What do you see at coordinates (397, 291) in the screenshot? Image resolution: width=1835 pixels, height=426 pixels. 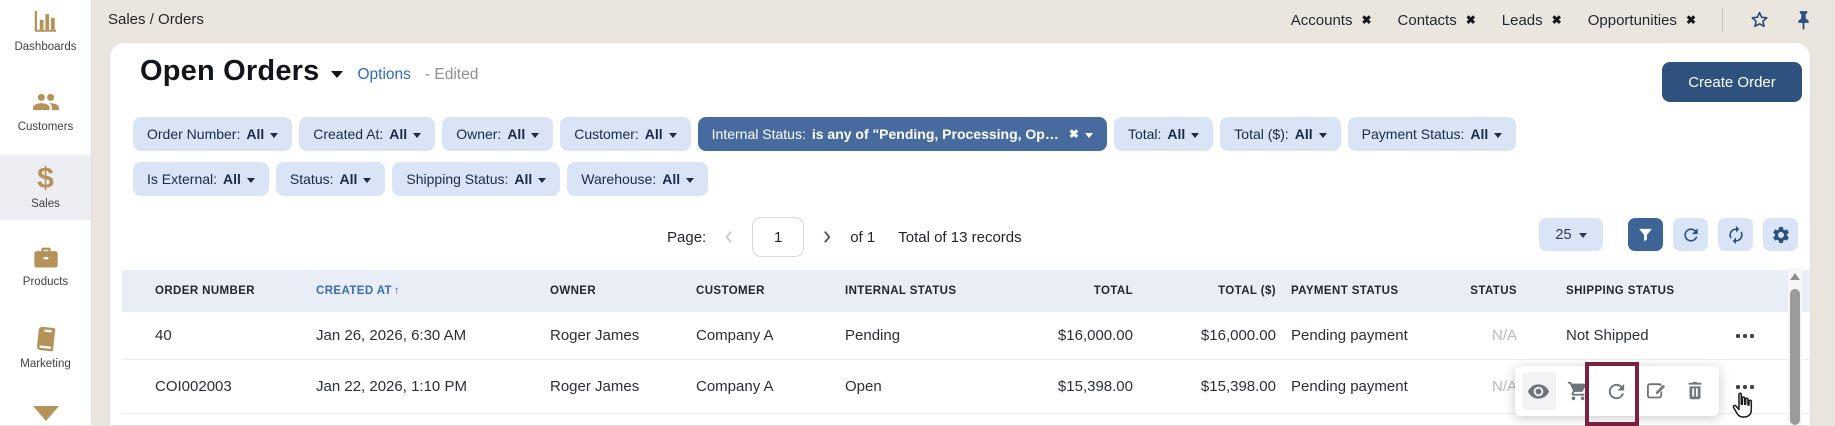 I see `sort-asc-icon: ↑` at bounding box center [397, 291].